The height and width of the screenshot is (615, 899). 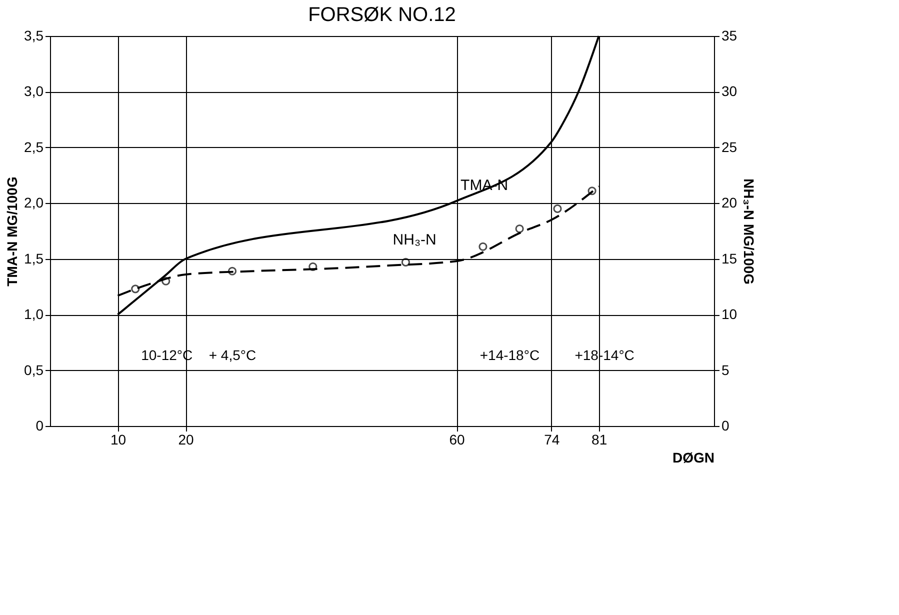 What do you see at coordinates (600, 440) in the screenshot?
I see `x-tick-label: 81` at bounding box center [600, 440].